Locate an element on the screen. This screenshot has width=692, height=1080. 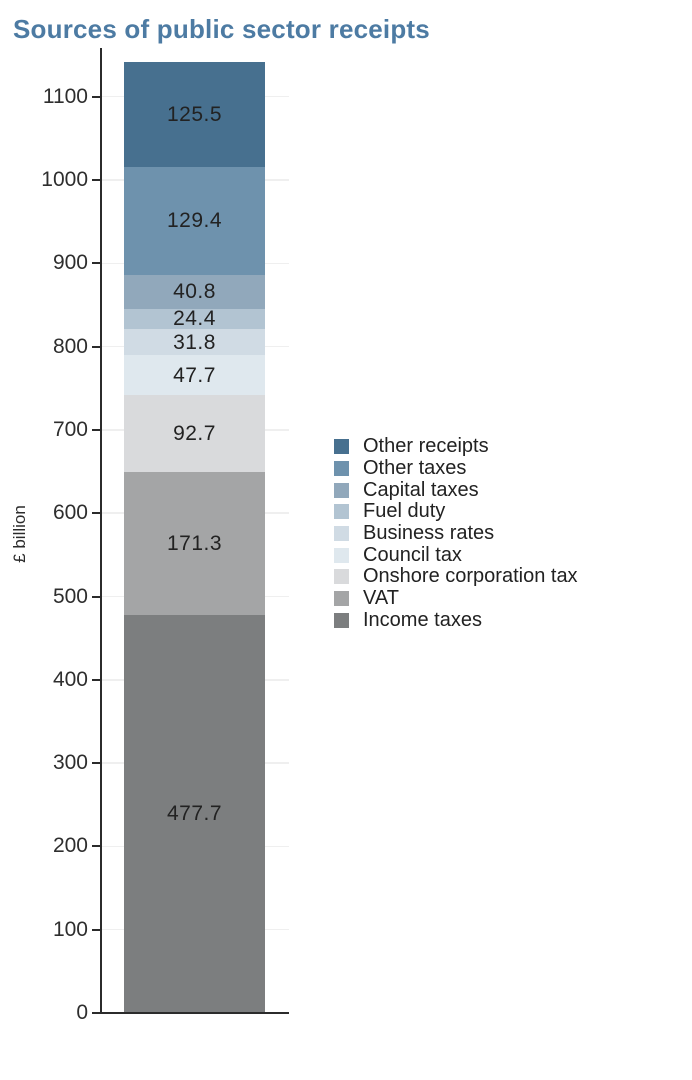
bar-segment: 125.5 is located at coordinates (194, 114).